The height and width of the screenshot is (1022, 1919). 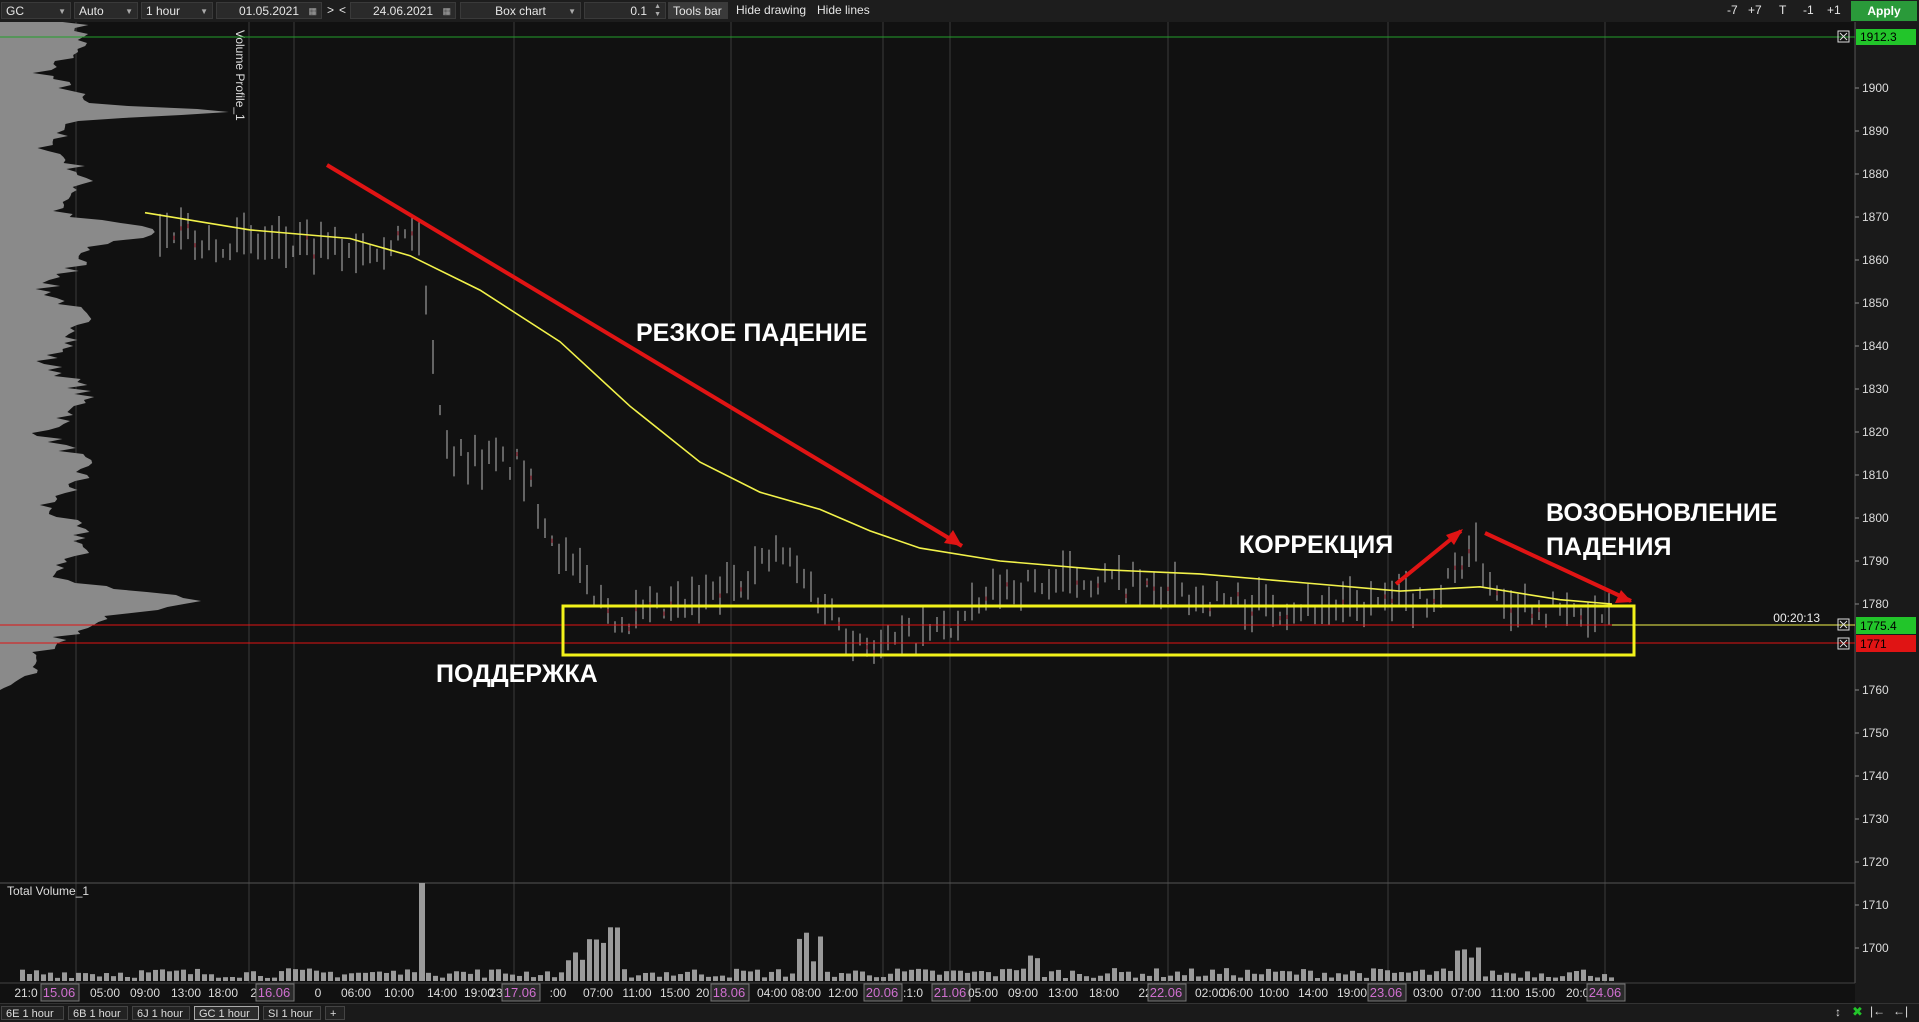 I want to click on timeframe-select: 1 hour ▼, so click(x=177, y=10).